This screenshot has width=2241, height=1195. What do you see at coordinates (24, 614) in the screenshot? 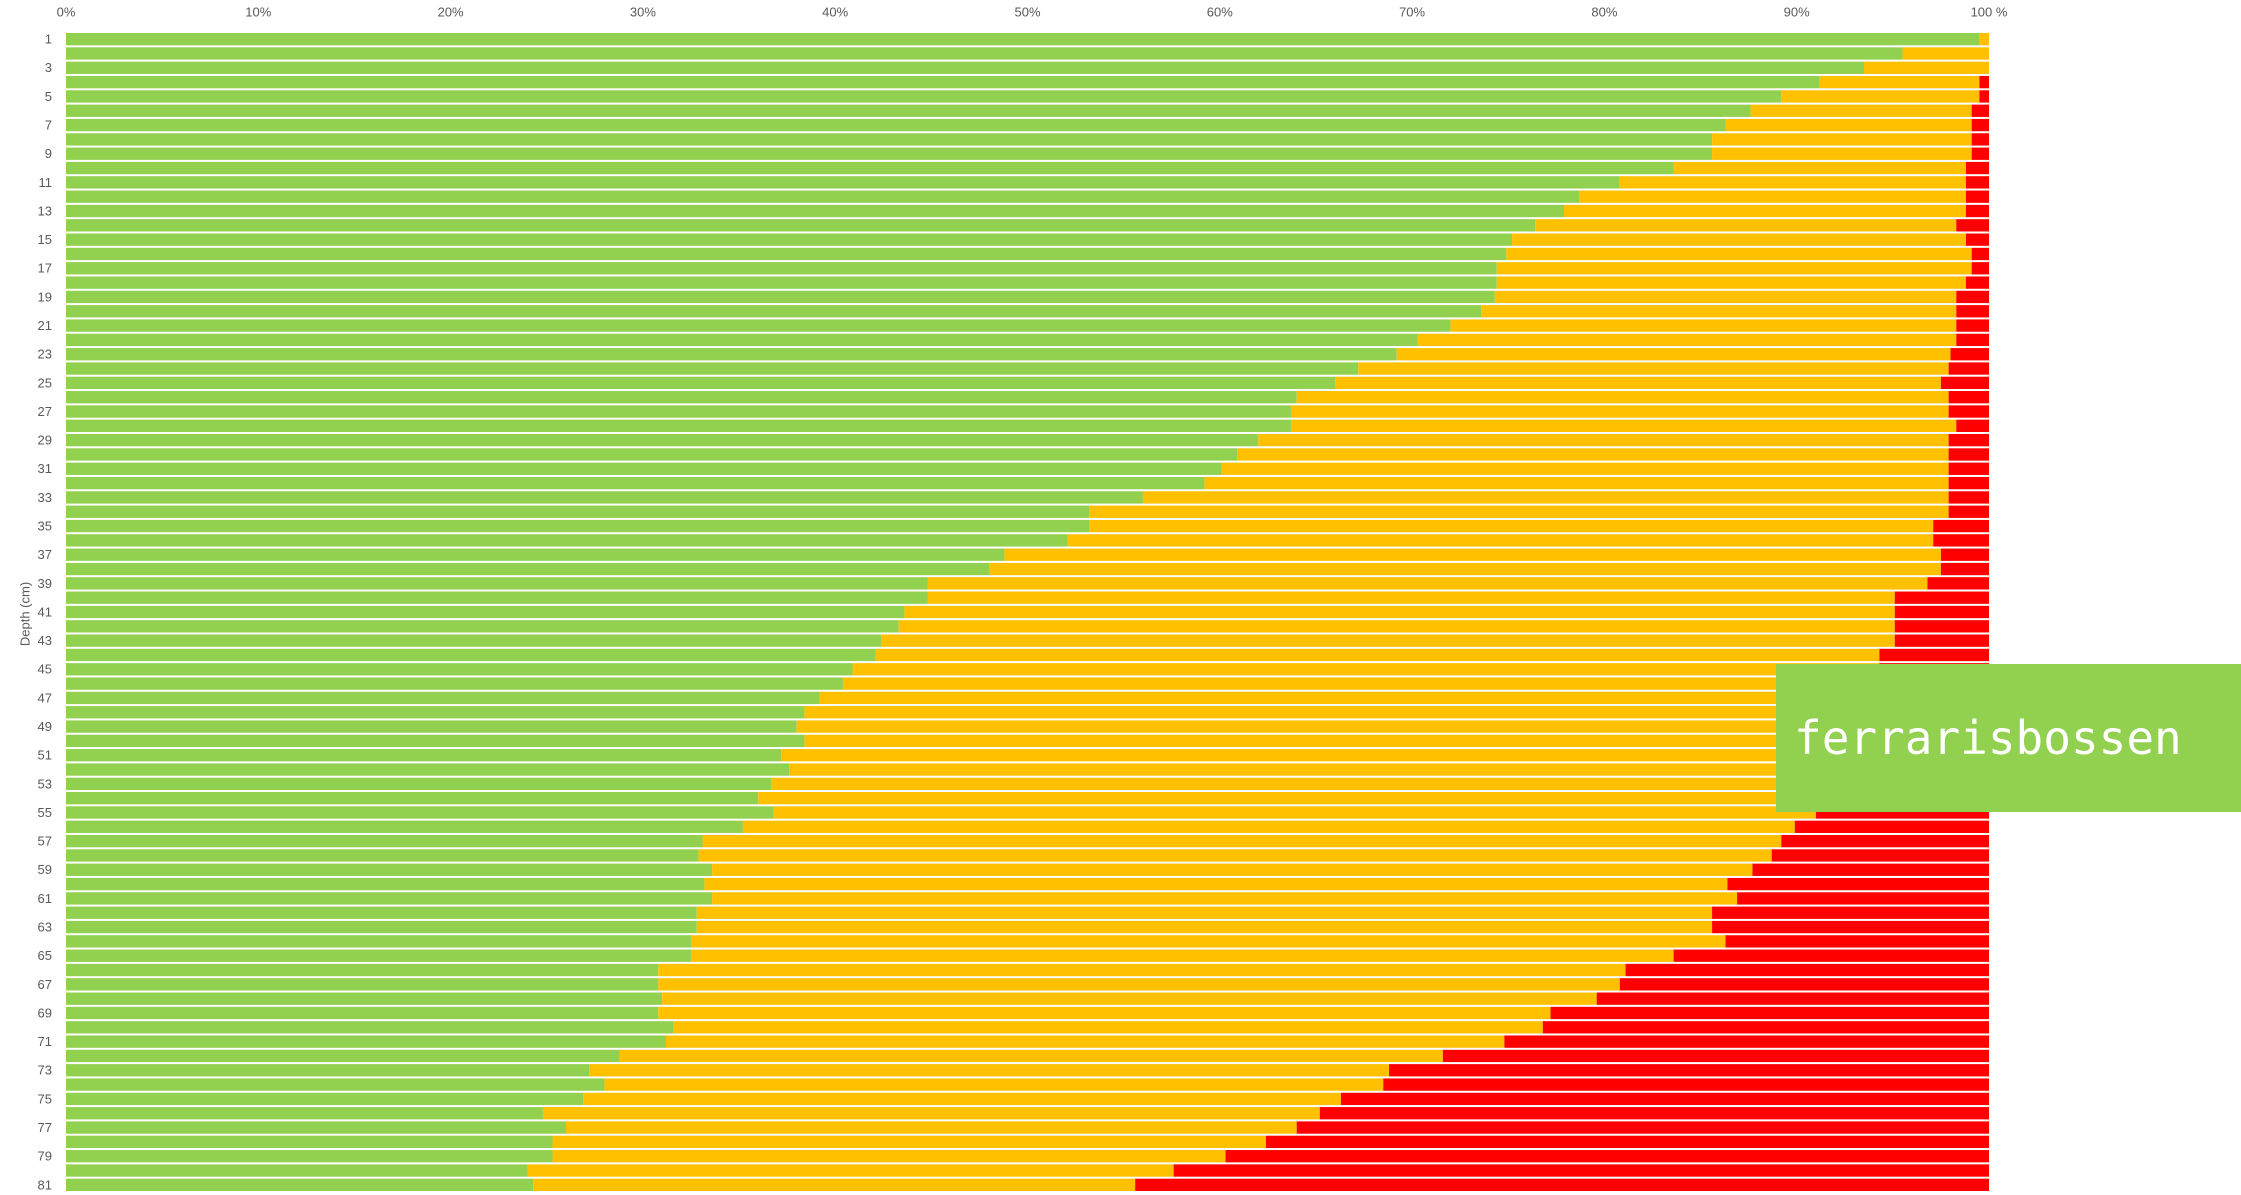
I see `y-axis-label: Depth (cm)` at bounding box center [24, 614].